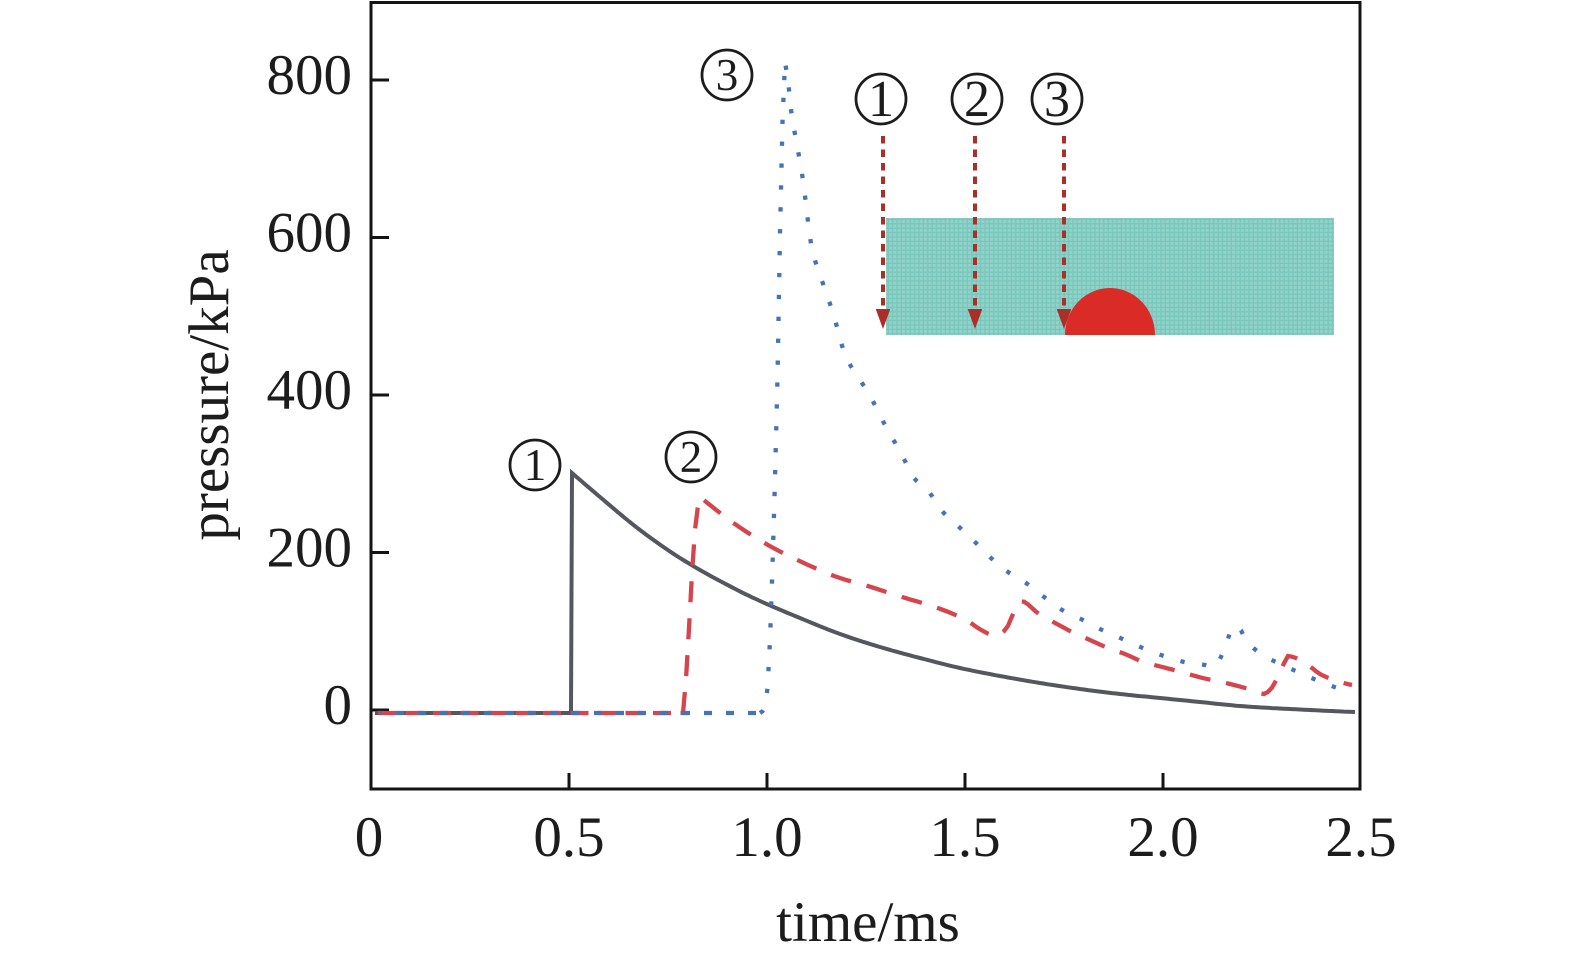  I want to click on svg-text: 1.5, so click(964, 837).